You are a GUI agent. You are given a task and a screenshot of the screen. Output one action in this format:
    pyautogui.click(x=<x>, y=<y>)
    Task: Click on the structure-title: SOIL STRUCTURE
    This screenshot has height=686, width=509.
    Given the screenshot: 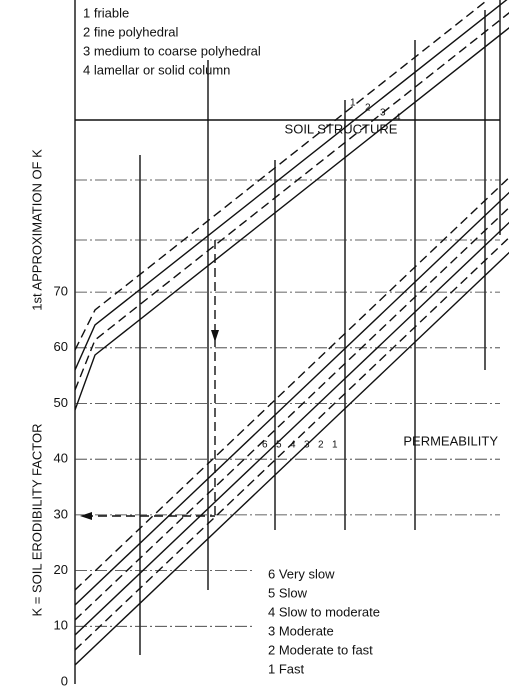 What is the action you would take?
    pyautogui.click(x=341, y=128)
    